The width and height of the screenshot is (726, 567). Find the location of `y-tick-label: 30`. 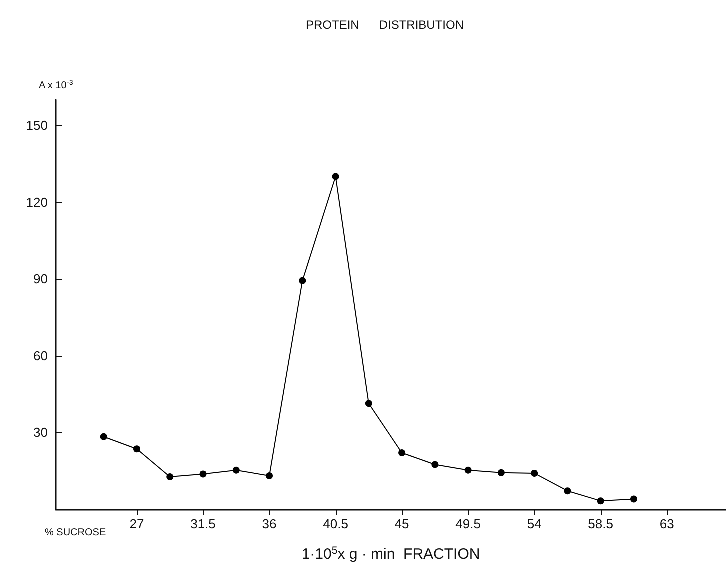

y-tick-label: 30 is located at coordinates (41, 432).